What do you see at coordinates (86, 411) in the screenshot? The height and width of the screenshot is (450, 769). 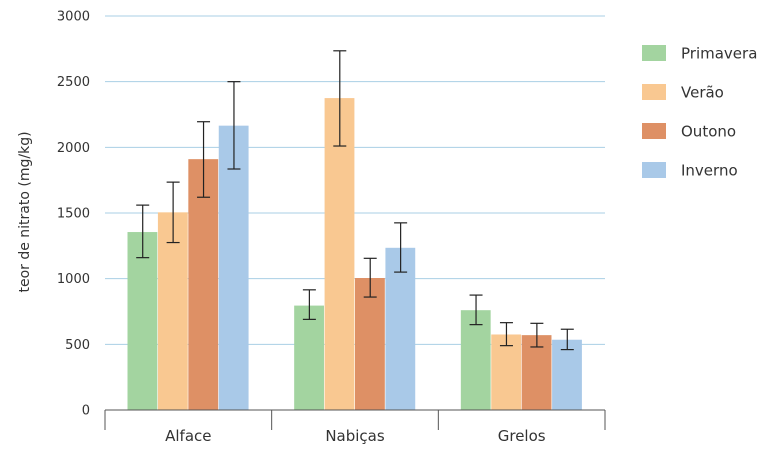 I see `y-tick-label: 0` at bounding box center [86, 411].